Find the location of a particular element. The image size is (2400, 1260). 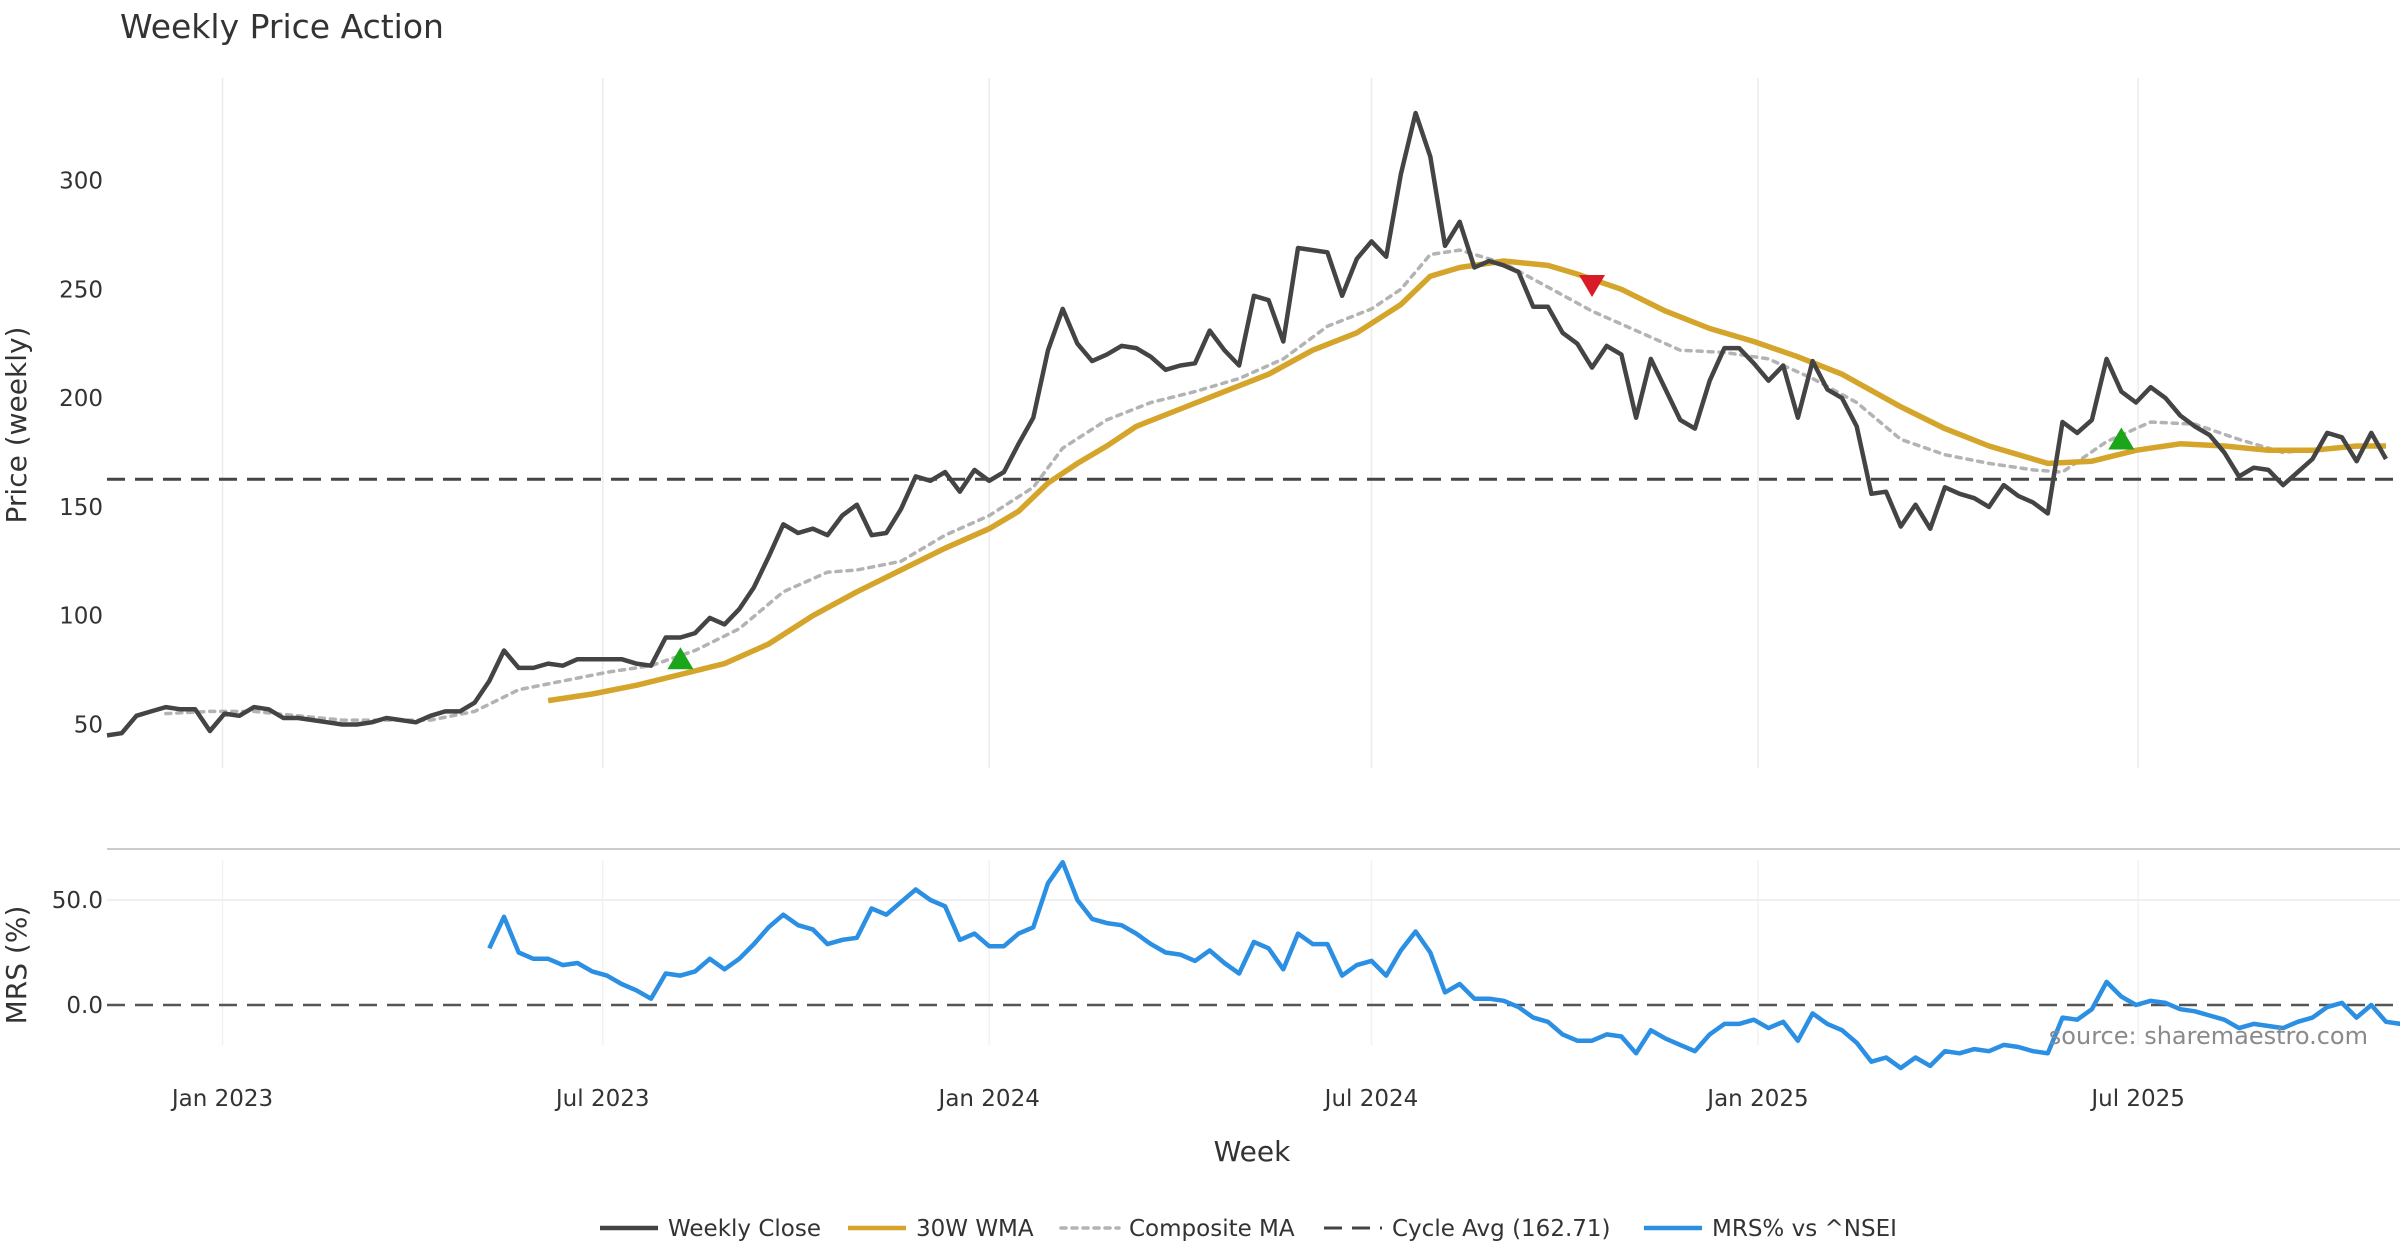

legend-entry: Composite MA is located at coordinates (1177, 1229).